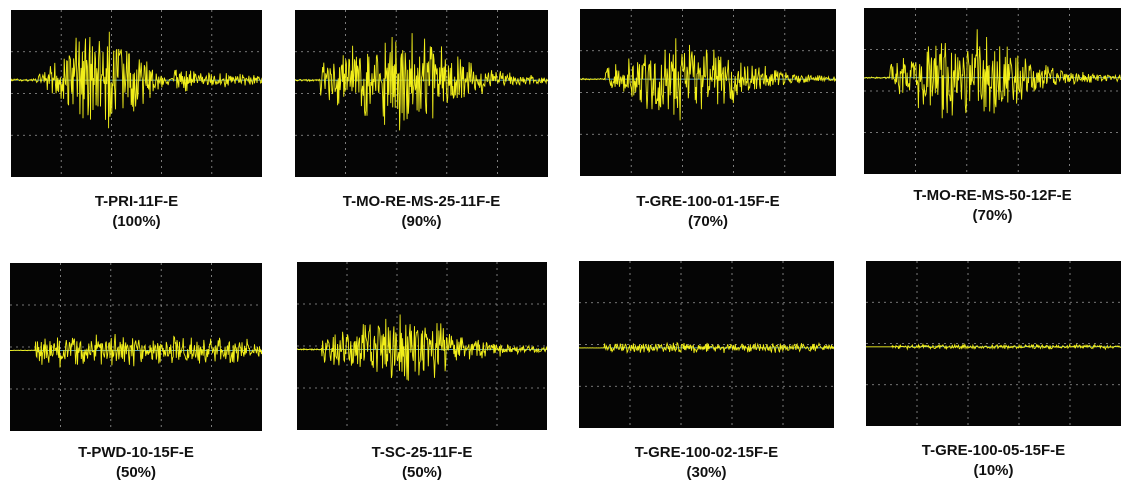 The width and height of the screenshot is (1121, 487). I want to click on panel-name: T-PRI-11F-E, so click(136, 201).